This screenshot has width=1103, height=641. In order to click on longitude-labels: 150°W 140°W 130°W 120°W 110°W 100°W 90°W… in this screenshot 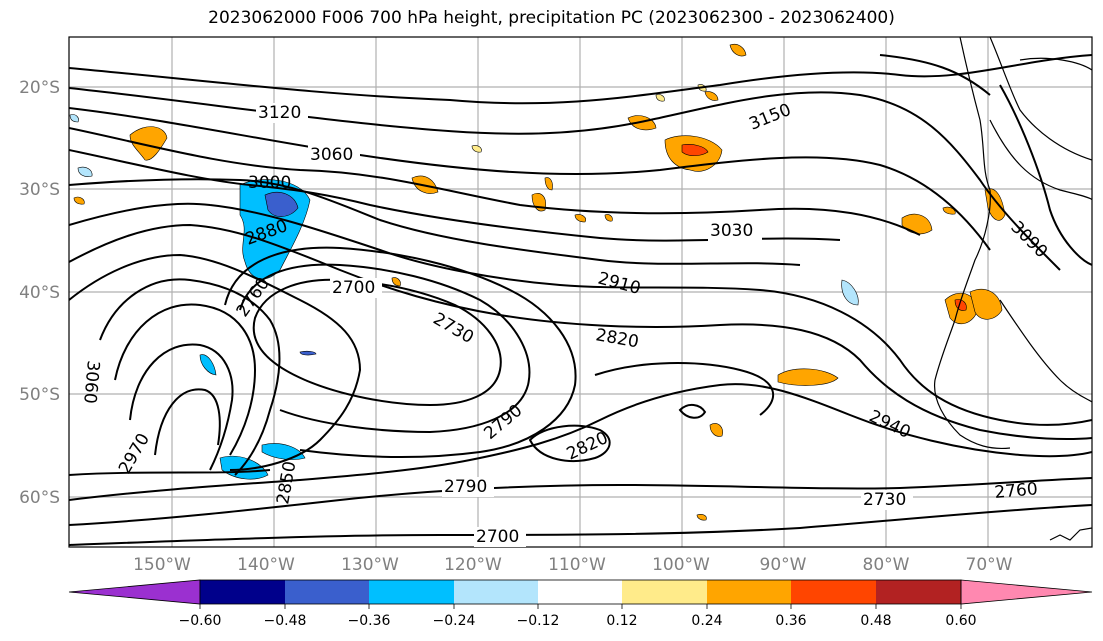, I will do `click(573, 565)`.